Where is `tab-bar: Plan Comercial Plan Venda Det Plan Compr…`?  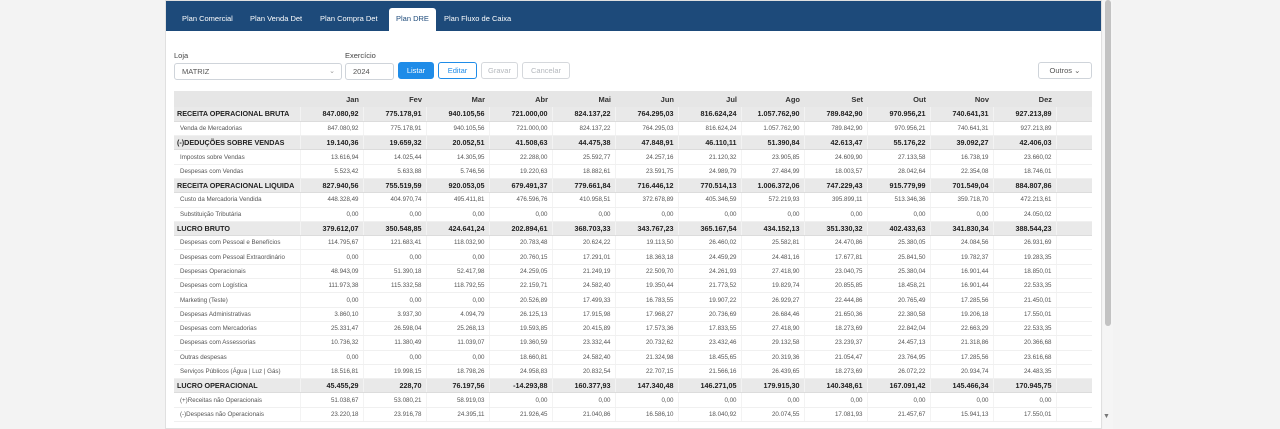
tab-bar: Plan Comercial Plan Venda Det Plan Compr… is located at coordinates (633, 16).